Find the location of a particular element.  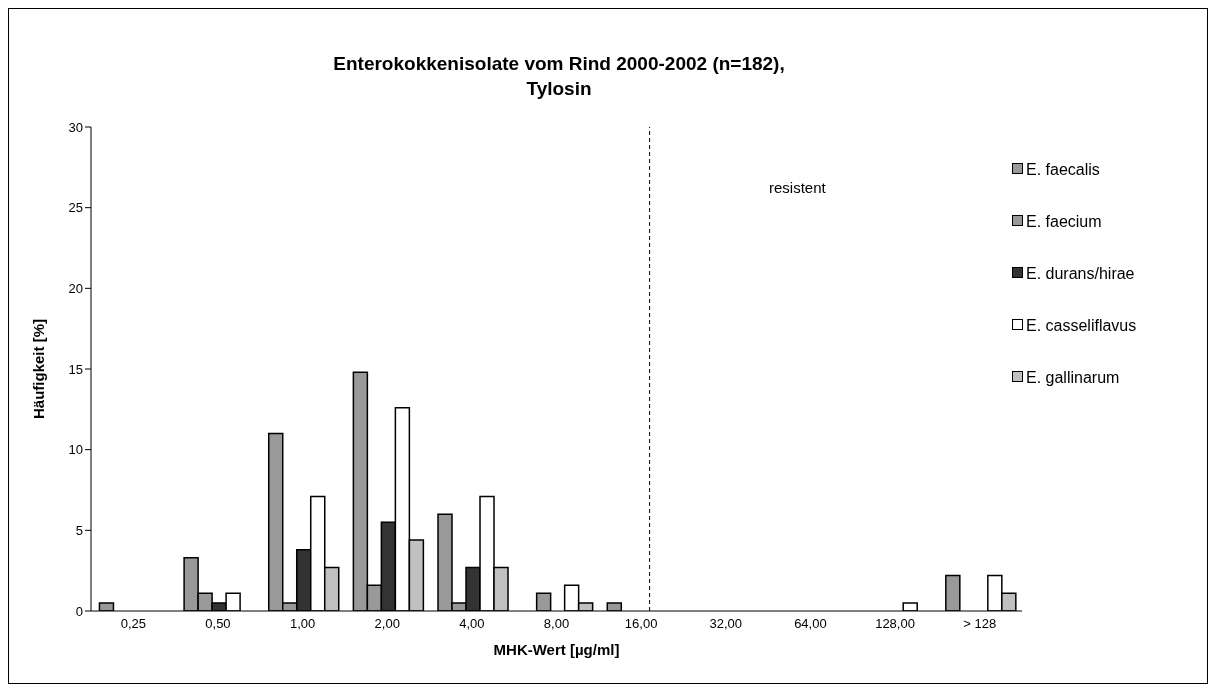

legend-label: E. faecalis is located at coordinates (1063, 170).